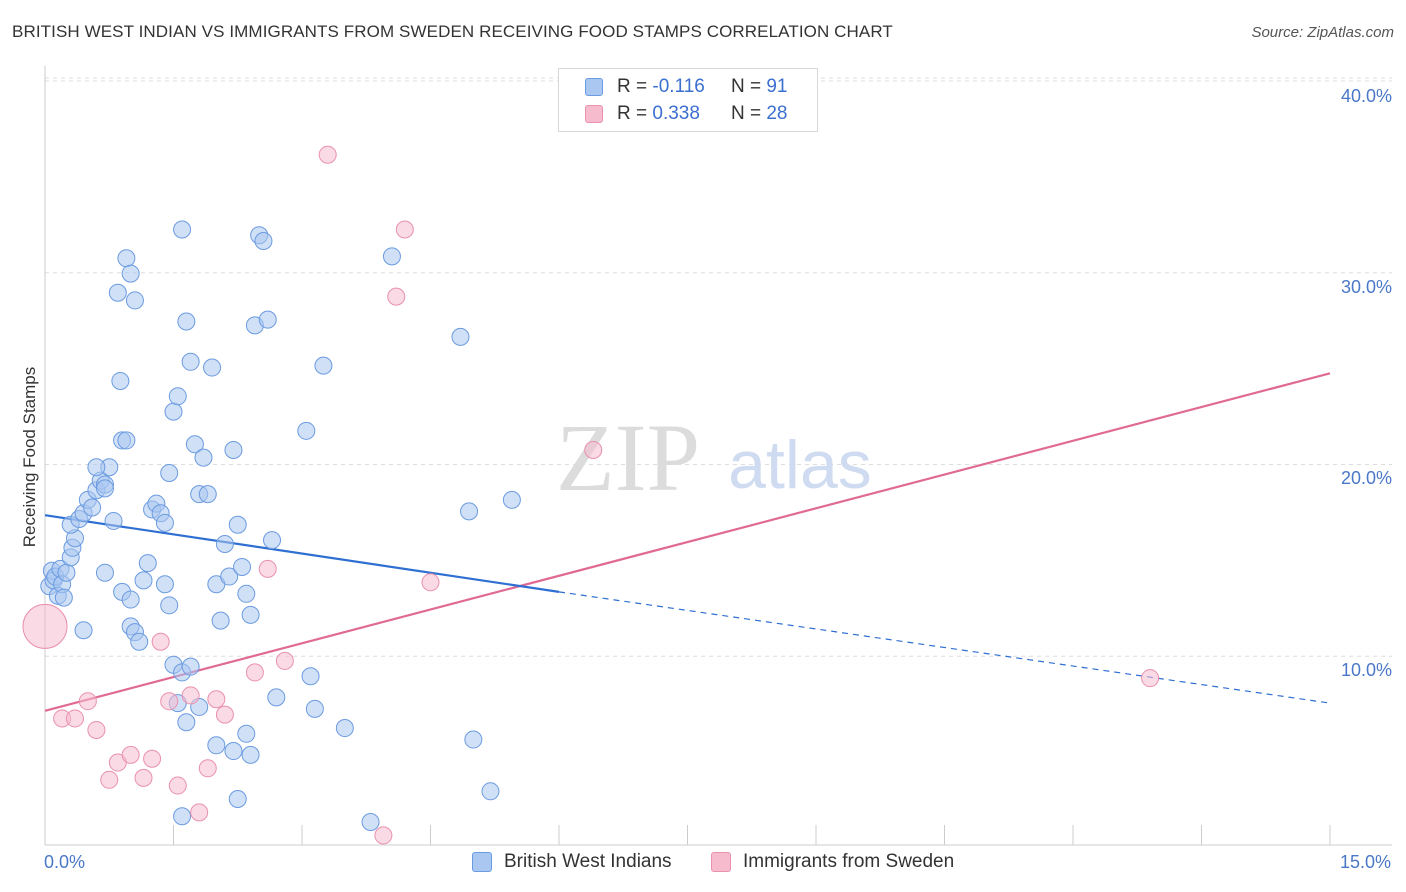 Image resolution: width=1406 pixels, height=892 pixels. I want to click on bottom-legend-pink: Immigrants from Sweden, so click(832, 862).